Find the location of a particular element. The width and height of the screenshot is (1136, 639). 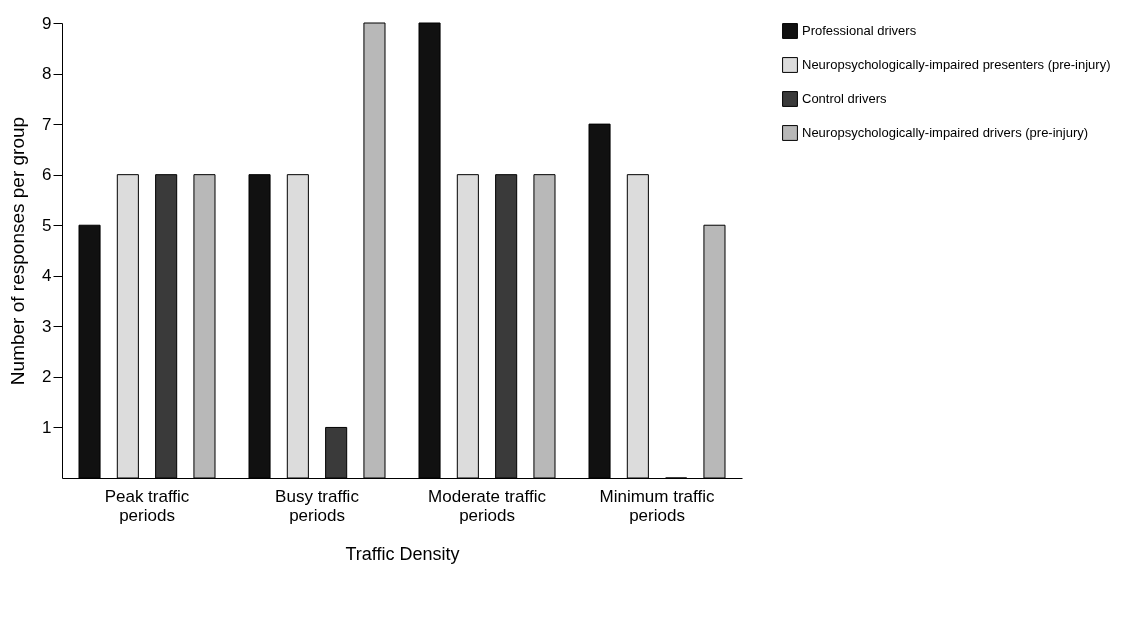

x-tick-label: Busy traffic periods is located at coordinates (317, 505).